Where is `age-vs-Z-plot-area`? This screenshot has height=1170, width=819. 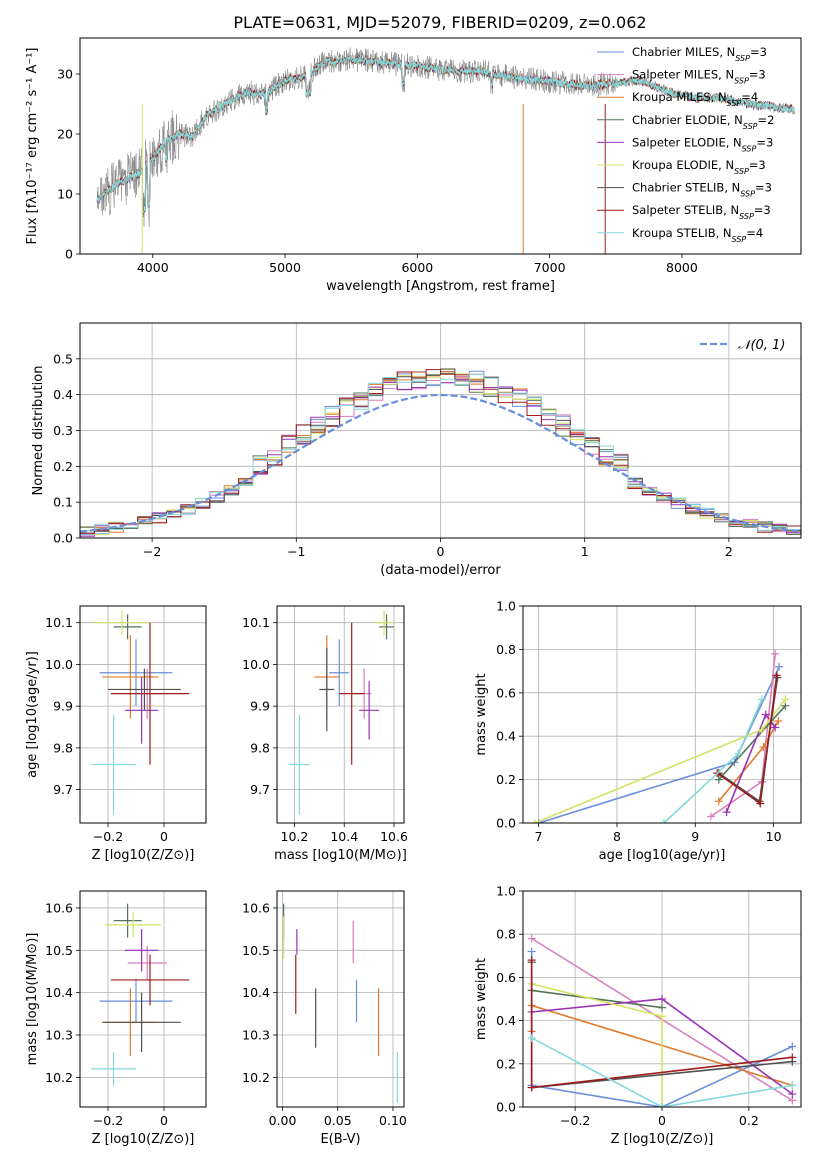 age-vs-Z-plot-area is located at coordinates (143, 714).